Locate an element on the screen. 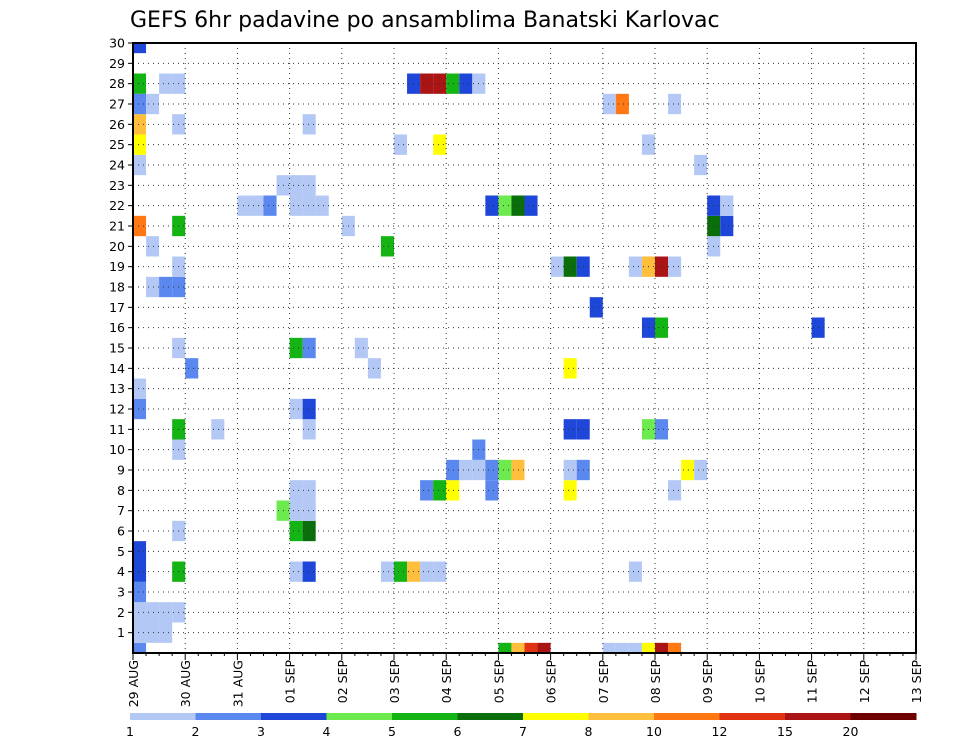  colorbar-label: 3 is located at coordinates (261, 731).